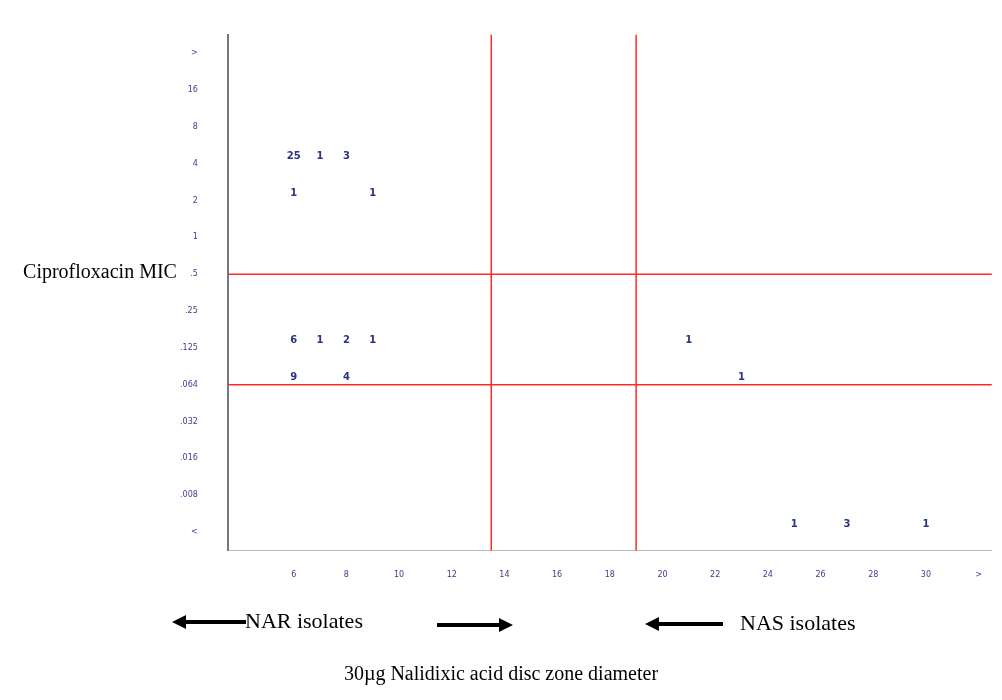 The height and width of the screenshot is (700, 1002). What do you see at coordinates (294, 340) in the screenshot?
I see `data-label: 6` at bounding box center [294, 340].